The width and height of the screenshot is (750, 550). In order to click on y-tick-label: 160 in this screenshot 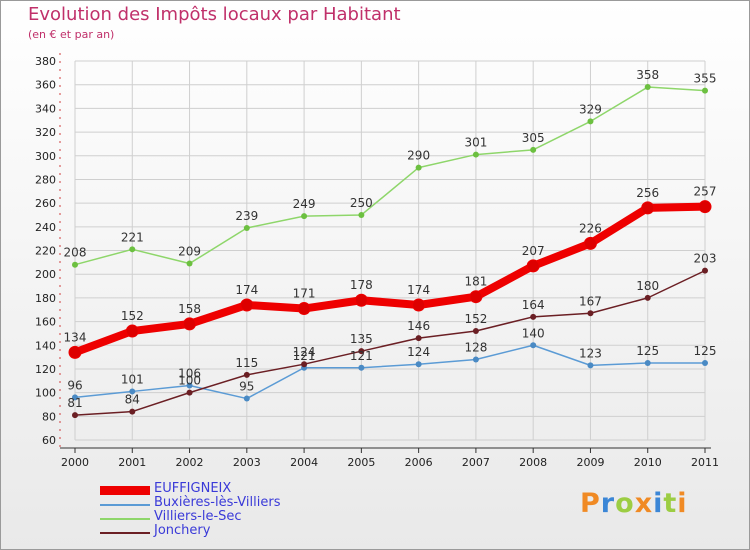, I will do `click(45, 322)`.